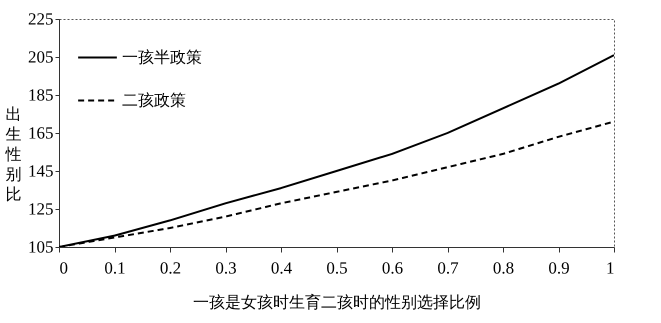  What do you see at coordinates (281, 268) in the screenshot?
I see `x-tick-label: 0.4` at bounding box center [281, 268].